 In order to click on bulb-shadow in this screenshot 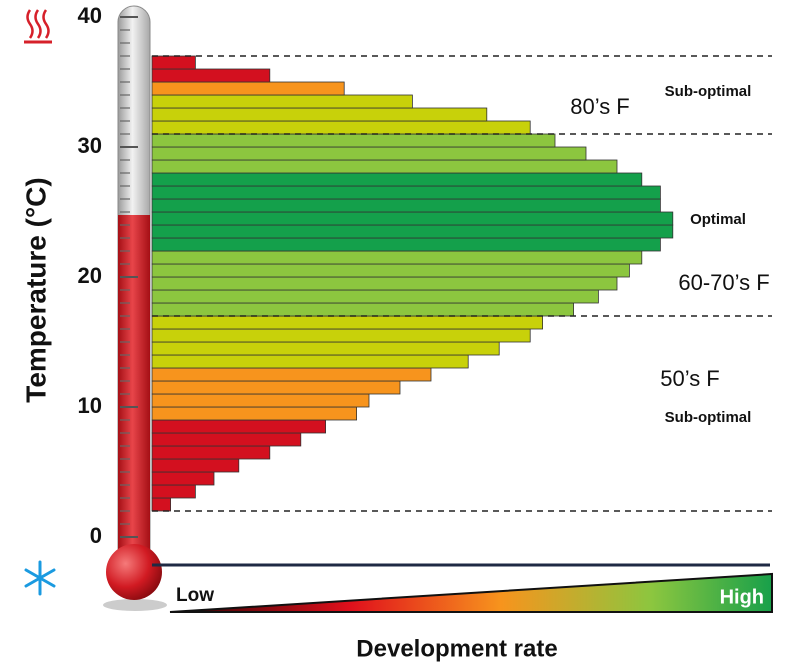, I will do `click(135, 605)`.